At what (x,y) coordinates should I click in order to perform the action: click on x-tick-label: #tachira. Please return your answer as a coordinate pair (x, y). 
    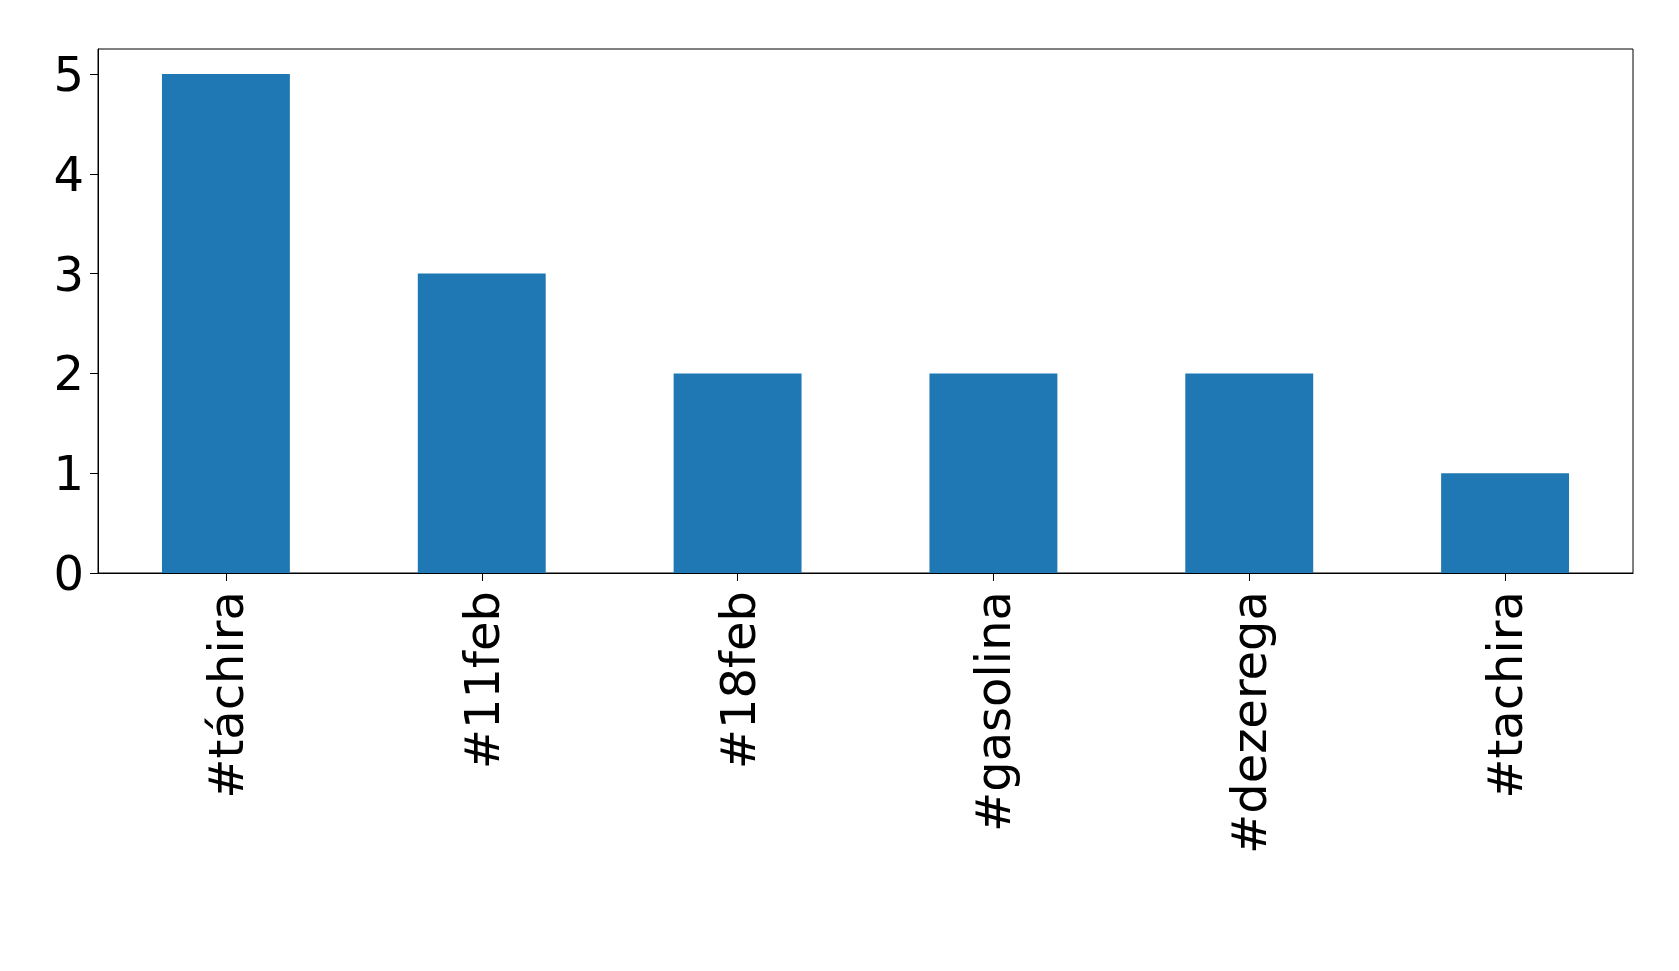
    Looking at the image, I should click on (1505, 695).